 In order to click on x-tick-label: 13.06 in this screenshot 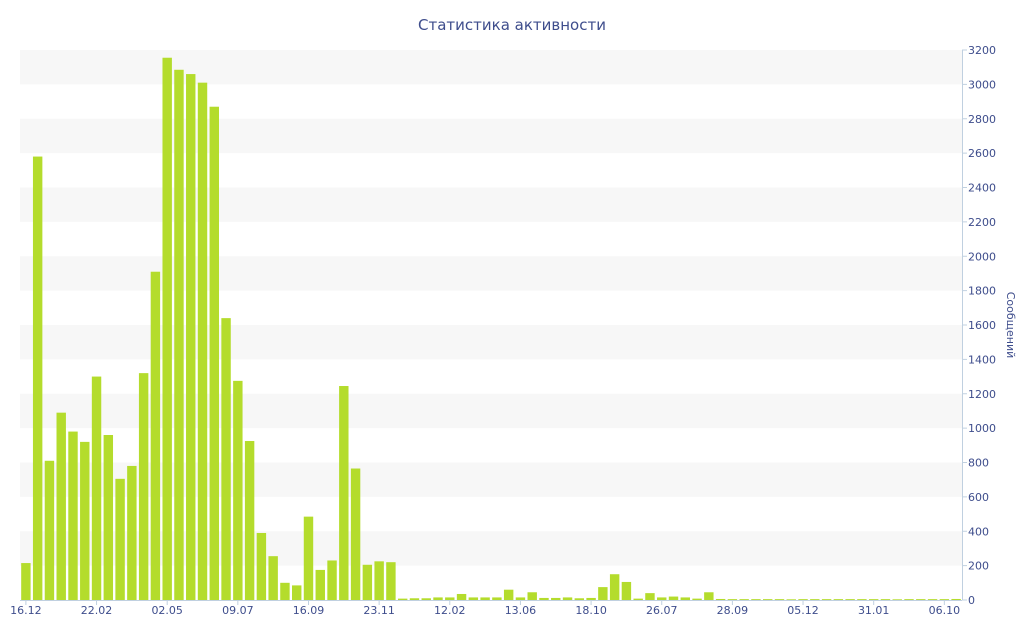, I will do `click(521, 610)`.